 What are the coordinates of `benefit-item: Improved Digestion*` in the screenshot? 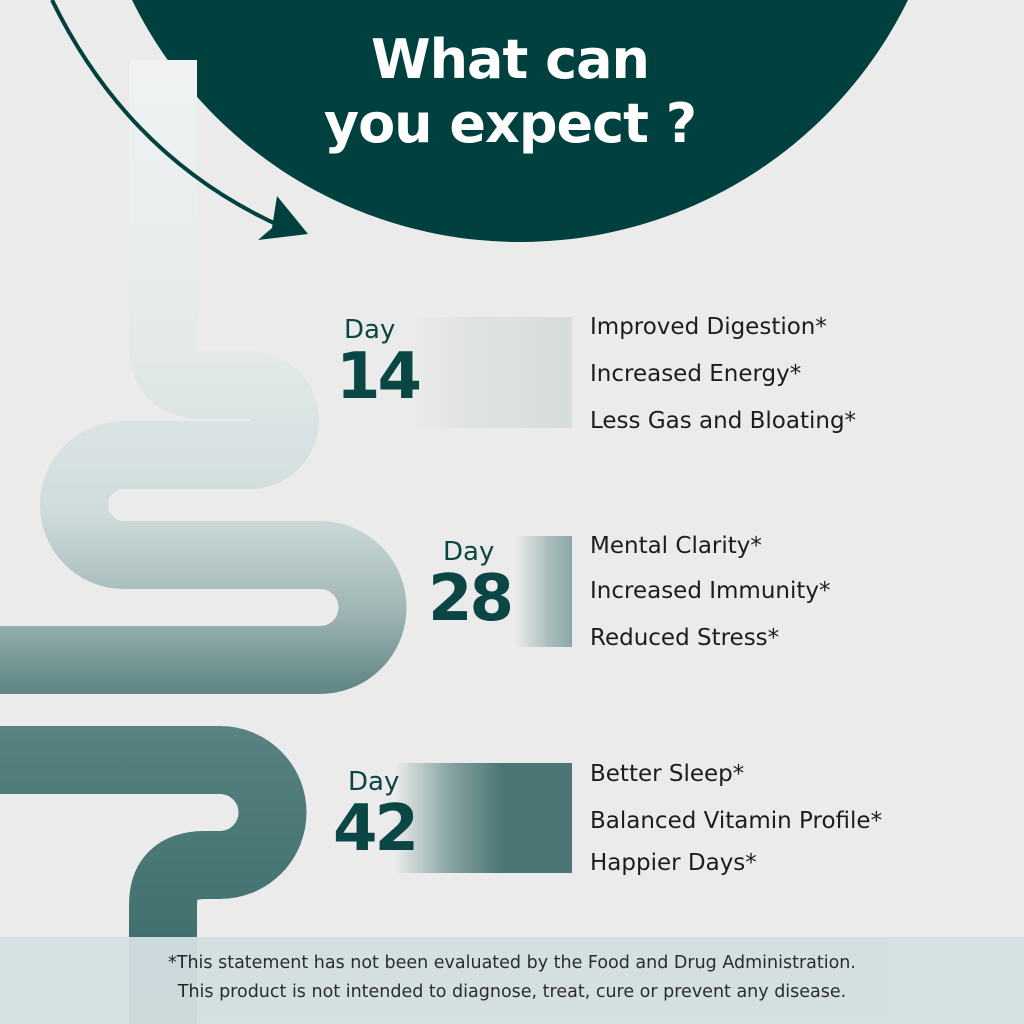 It's located at (708, 327).